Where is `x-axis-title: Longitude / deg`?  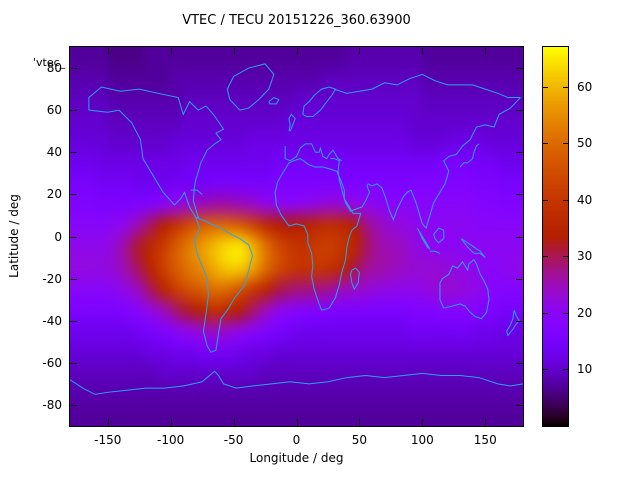
x-axis-title: Longitude / deg is located at coordinates (296, 458).